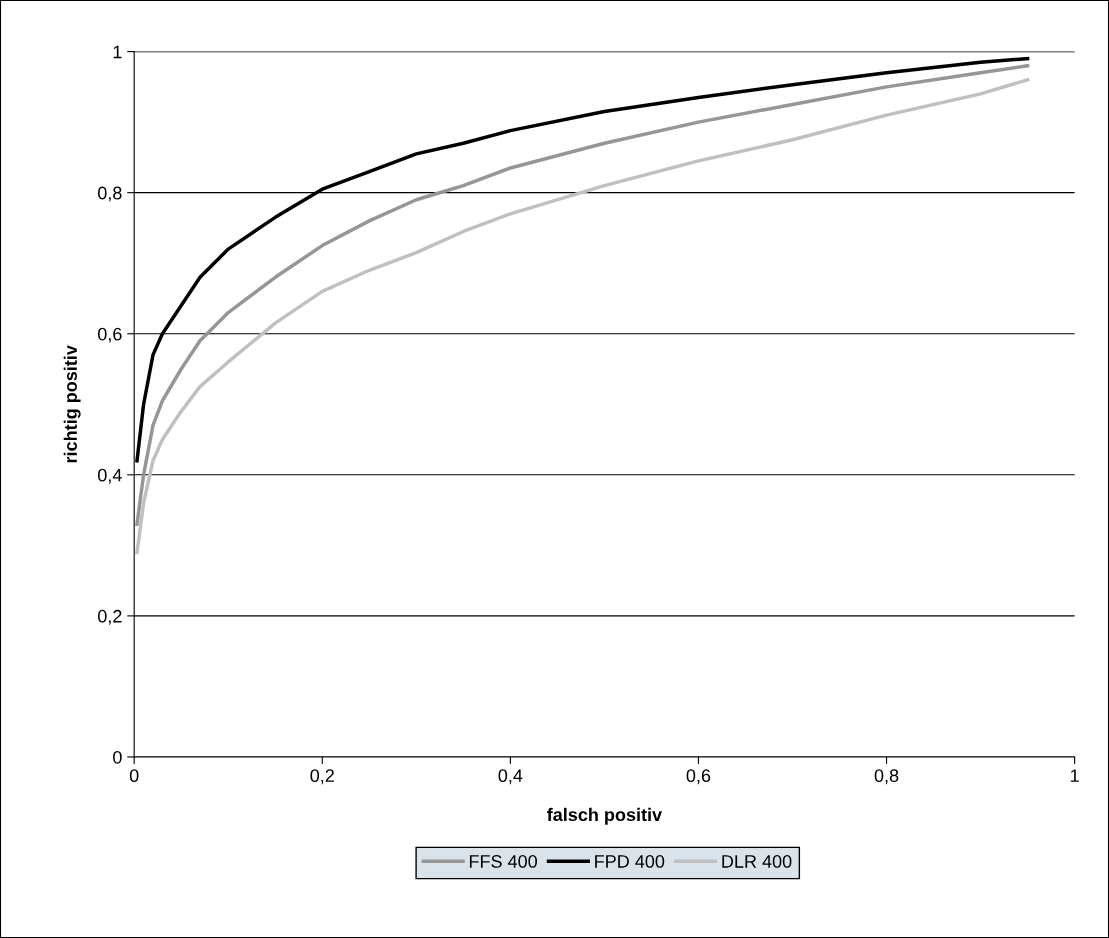  What do you see at coordinates (1074, 775) in the screenshot?
I see `x-tick-label: 1` at bounding box center [1074, 775].